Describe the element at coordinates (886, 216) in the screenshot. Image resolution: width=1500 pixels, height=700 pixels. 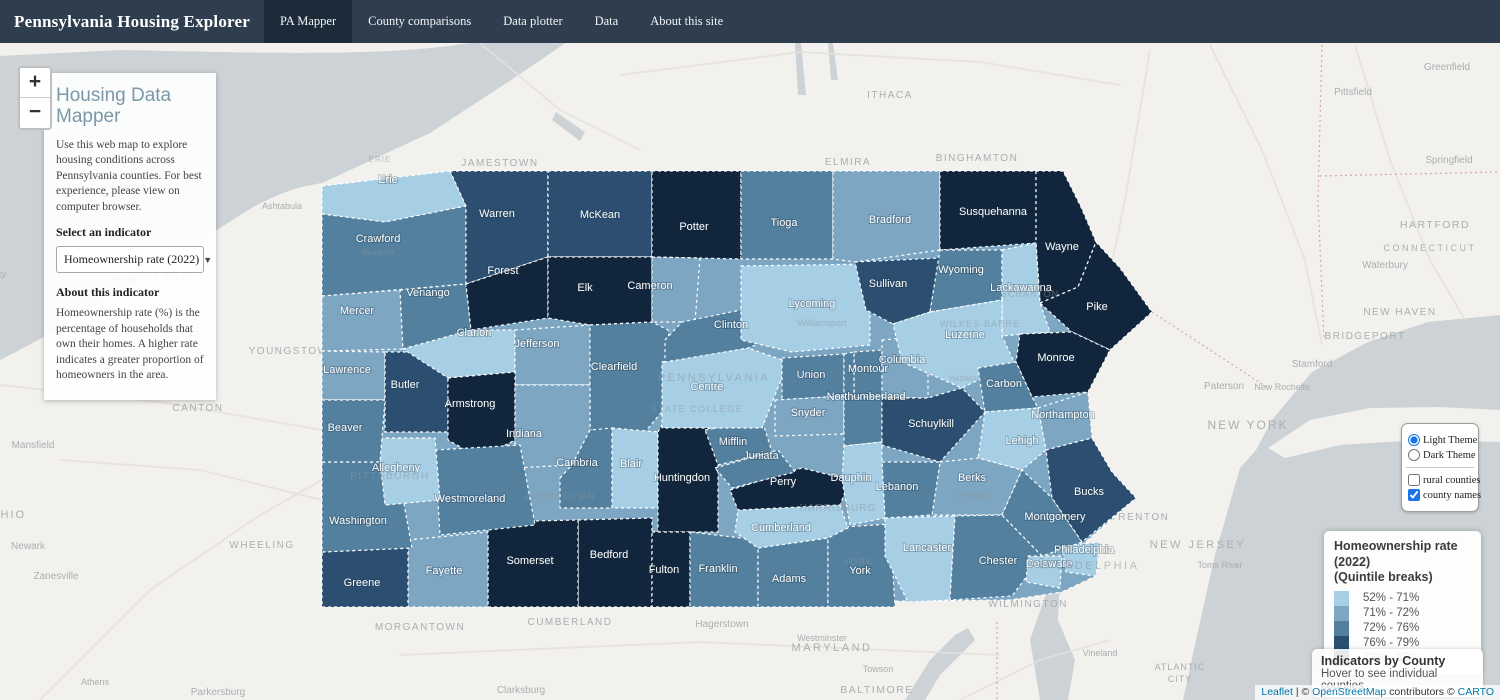
I see `county-shape-bradford` at that location.